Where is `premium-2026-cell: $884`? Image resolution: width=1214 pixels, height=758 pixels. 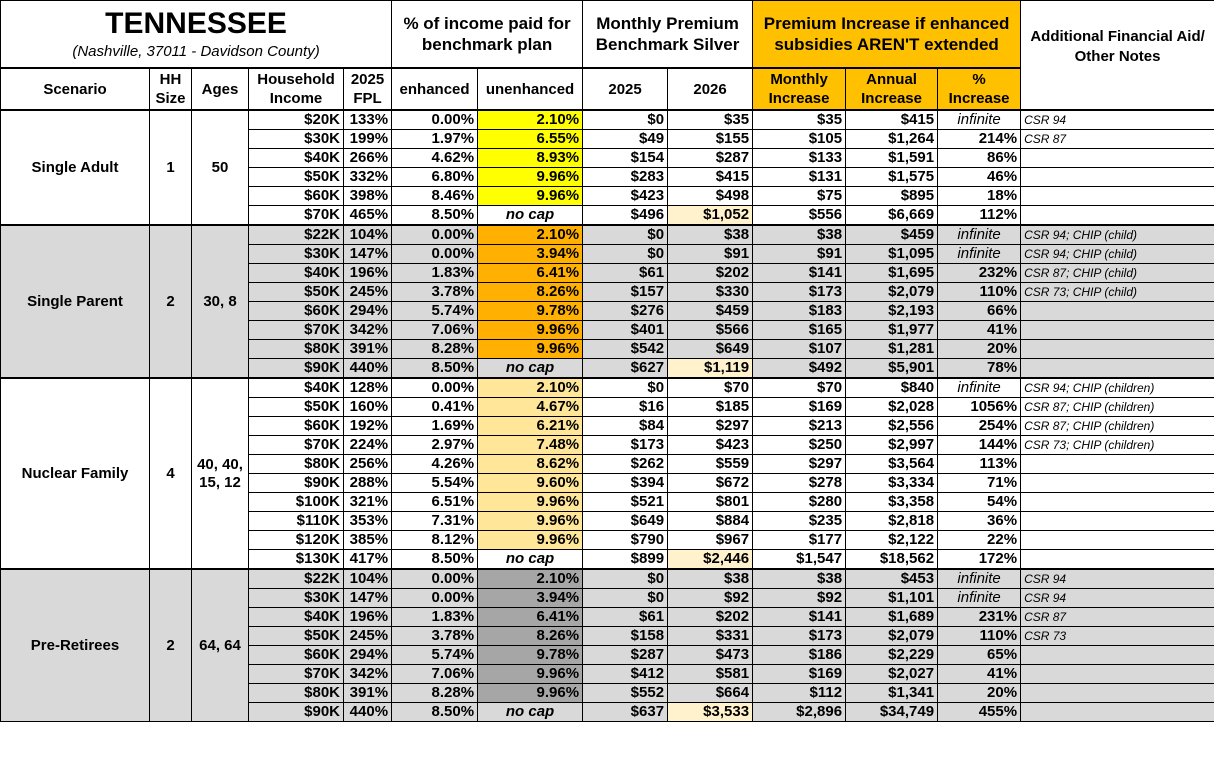 premium-2026-cell: $884 is located at coordinates (710, 521).